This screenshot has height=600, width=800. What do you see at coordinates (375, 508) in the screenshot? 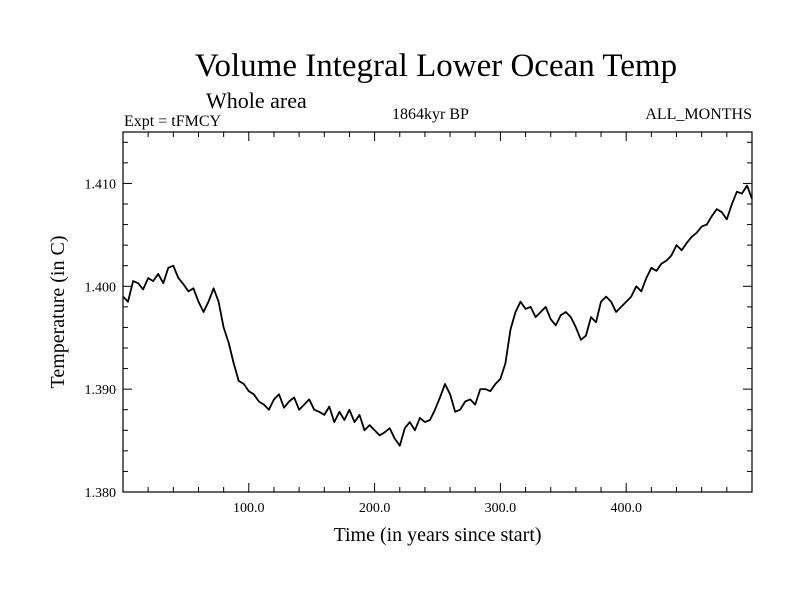
I see `x-tick-label: 200.0` at bounding box center [375, 508].